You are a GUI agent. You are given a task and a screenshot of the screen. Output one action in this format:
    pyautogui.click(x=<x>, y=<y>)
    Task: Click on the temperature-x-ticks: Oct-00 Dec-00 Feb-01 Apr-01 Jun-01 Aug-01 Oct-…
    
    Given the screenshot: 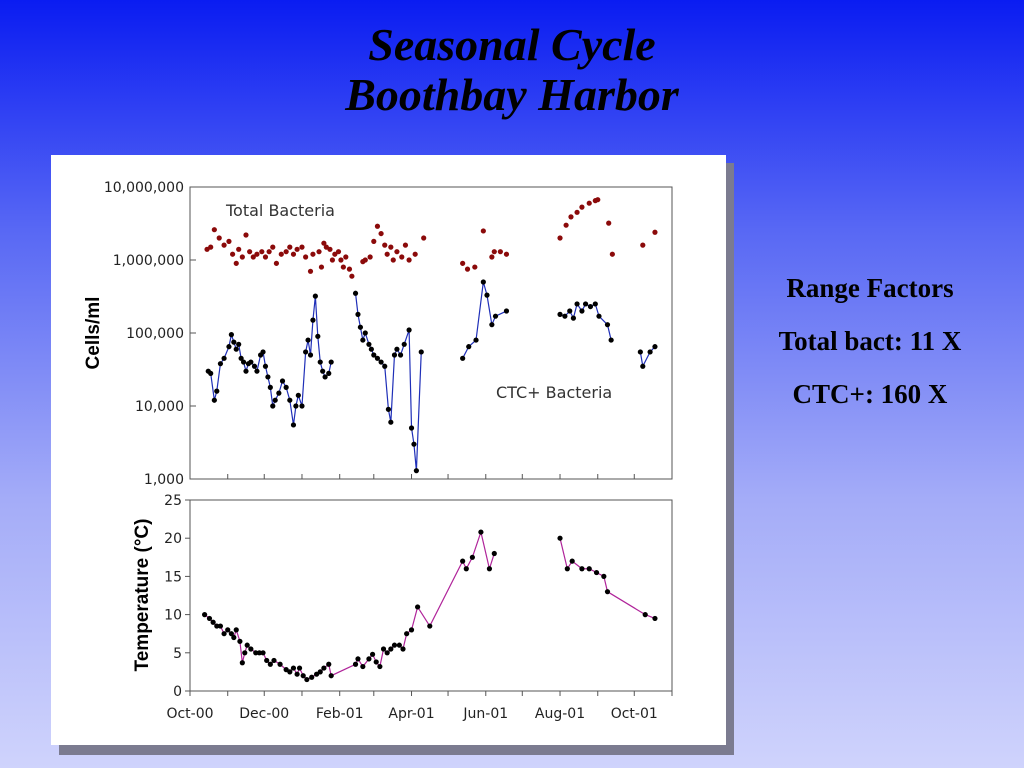 What is the action you would take?
    pyautogui.click(x=419, y=706)
    